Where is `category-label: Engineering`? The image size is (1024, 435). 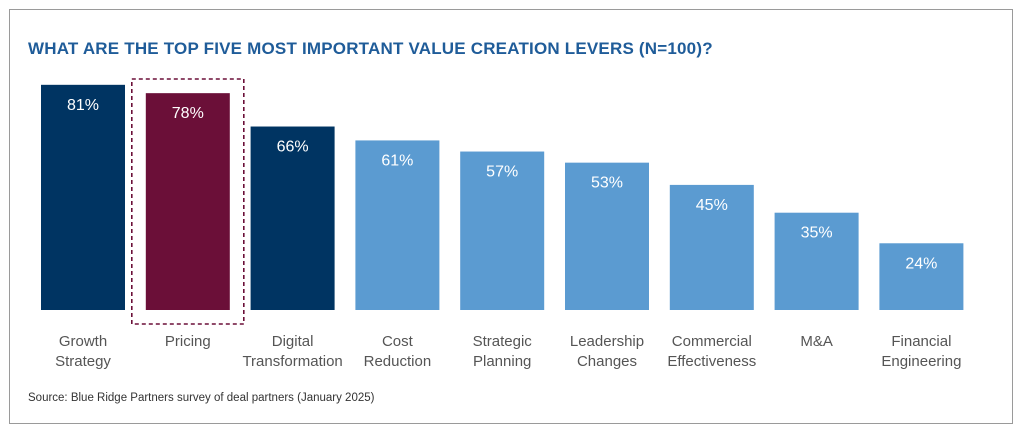
category-label: Engineering is located at coordinates (921, 361).